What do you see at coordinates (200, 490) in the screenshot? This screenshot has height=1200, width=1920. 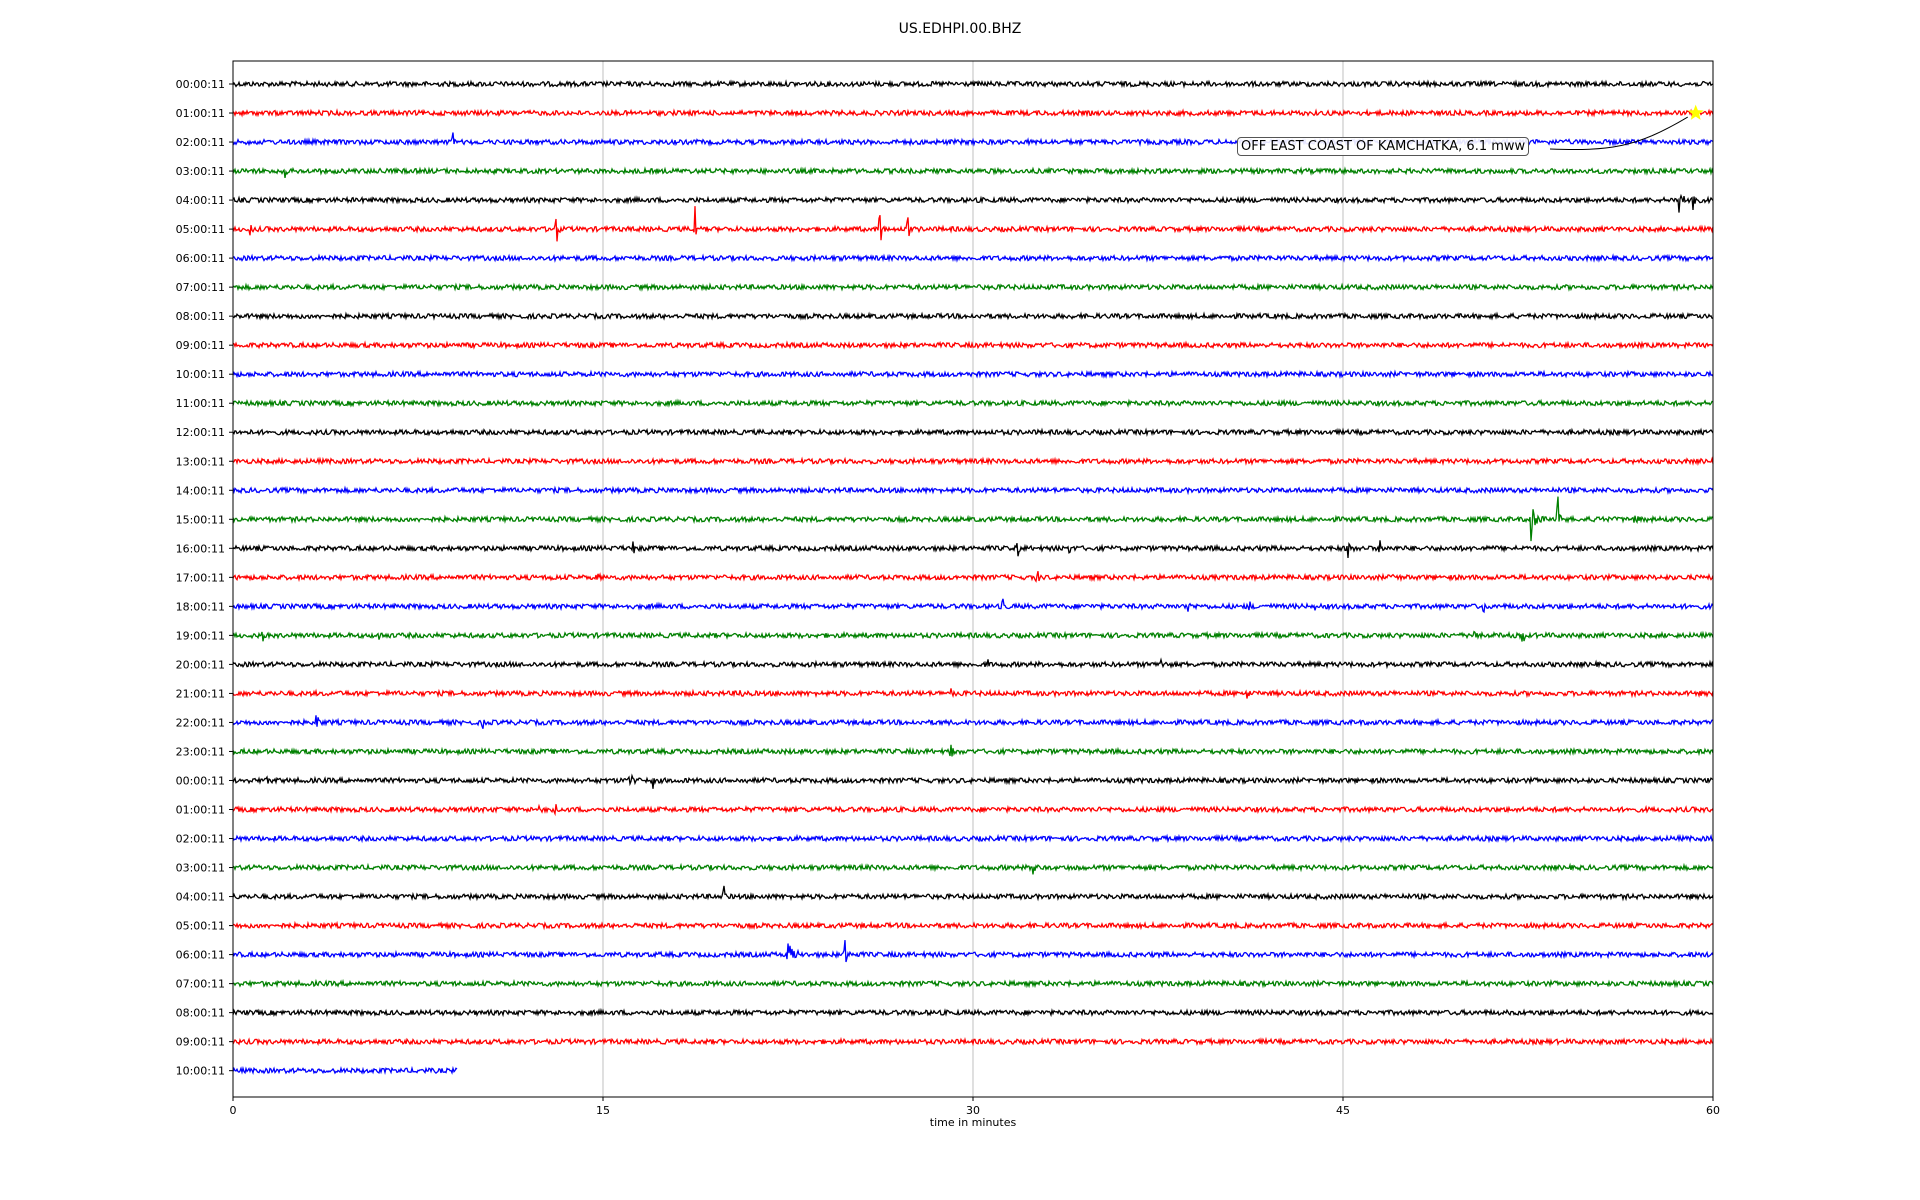 I see `y-tick-label: 14:00:11` at bounding box center [200, 490].